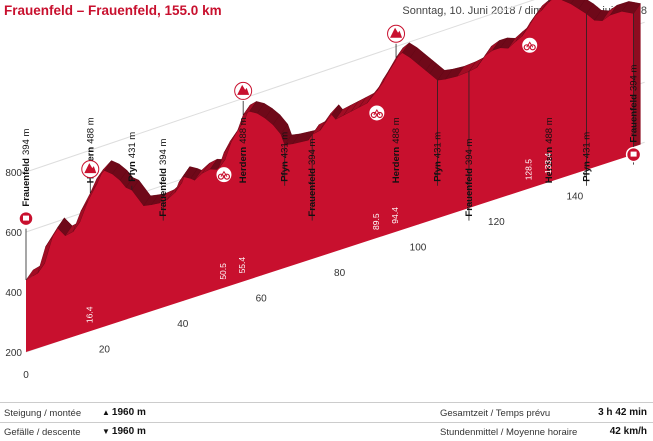  Describe the element at coordinates (634, 154) in the screenshot. I see `finish-flag-icon` at that location.